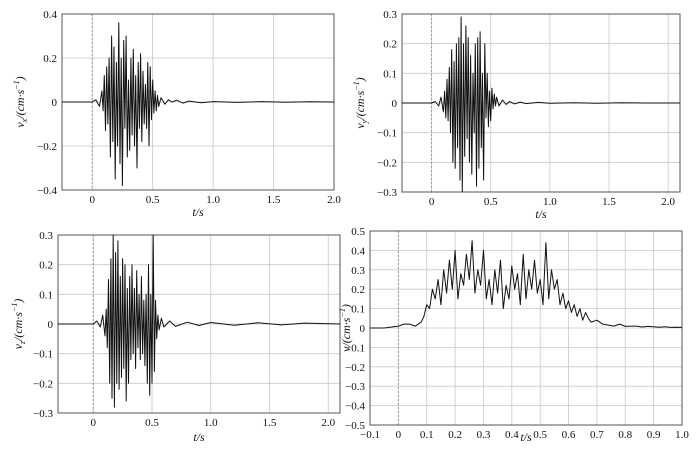 The height and width of the screenshot is (449, 700). Describe the element at coordinates (345, 328) in the screenshot. I see `y-axis-title: v/(cm·s−1)` at that location.